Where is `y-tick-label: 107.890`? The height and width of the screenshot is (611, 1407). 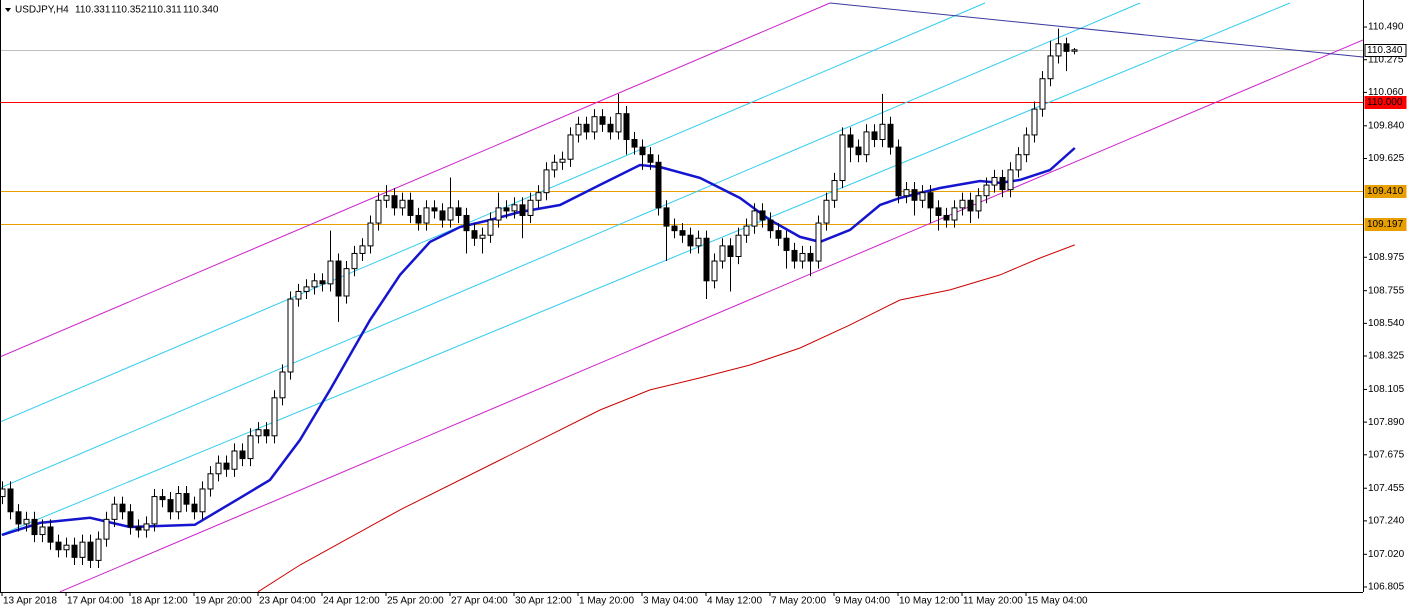
y-tick-label: 107.890 is located at coordinates (1386, 422).